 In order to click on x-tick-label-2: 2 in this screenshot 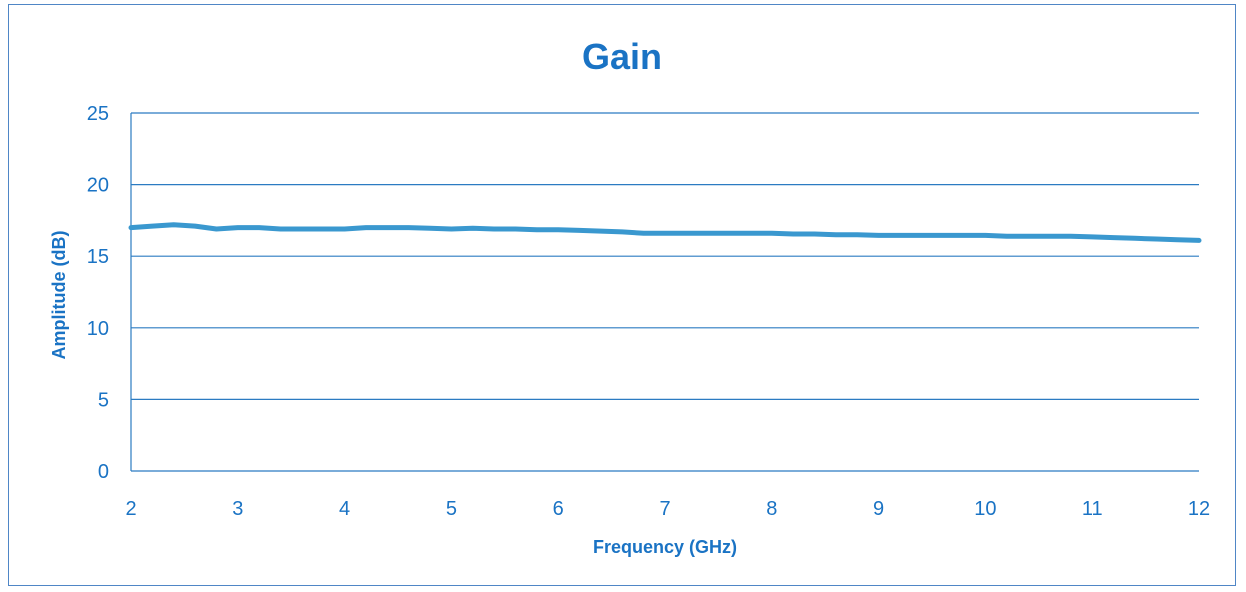, I will do `click(130, 509)`.